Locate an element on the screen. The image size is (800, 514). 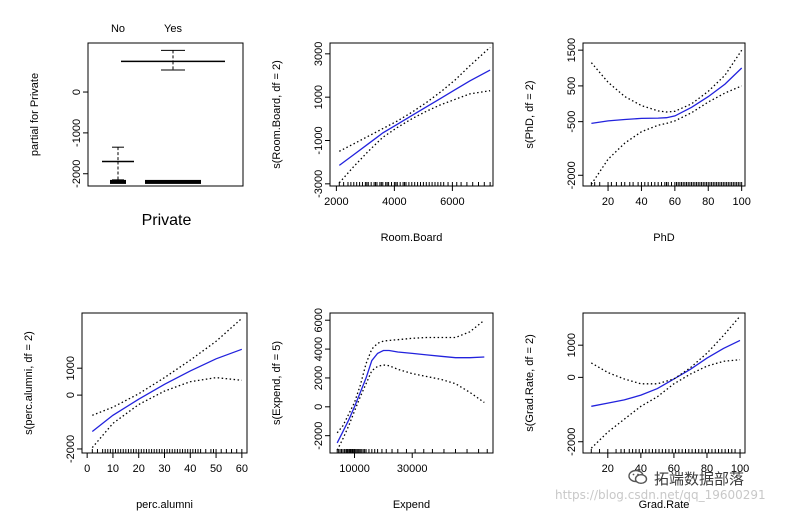
y-axis-label: s(Room.Board, df = 2) is located at coordinates (277, 114).